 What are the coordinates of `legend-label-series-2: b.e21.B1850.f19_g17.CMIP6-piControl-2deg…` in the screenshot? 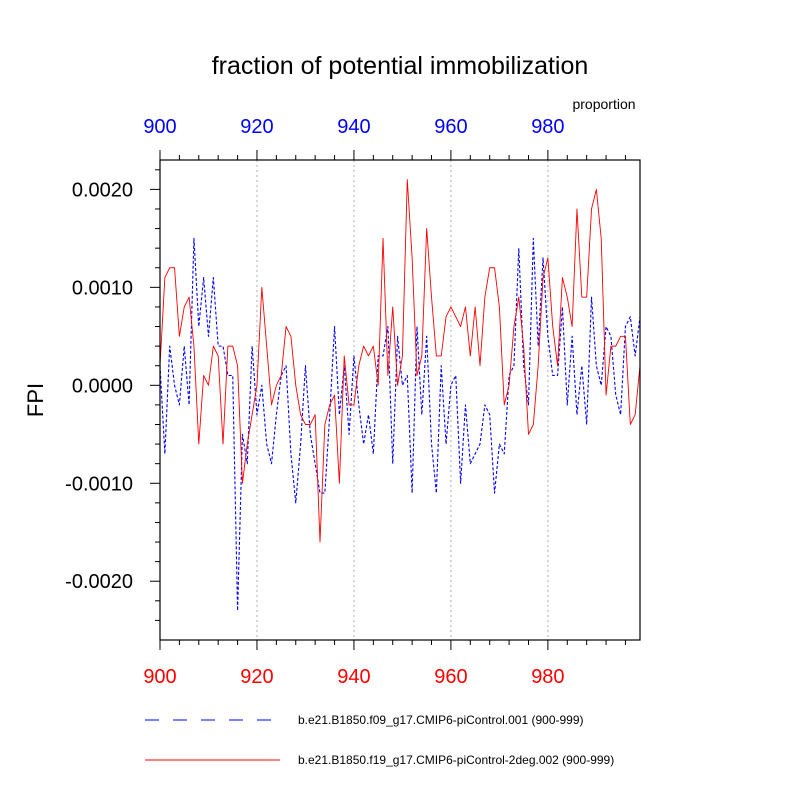 It's located at (456, 760).